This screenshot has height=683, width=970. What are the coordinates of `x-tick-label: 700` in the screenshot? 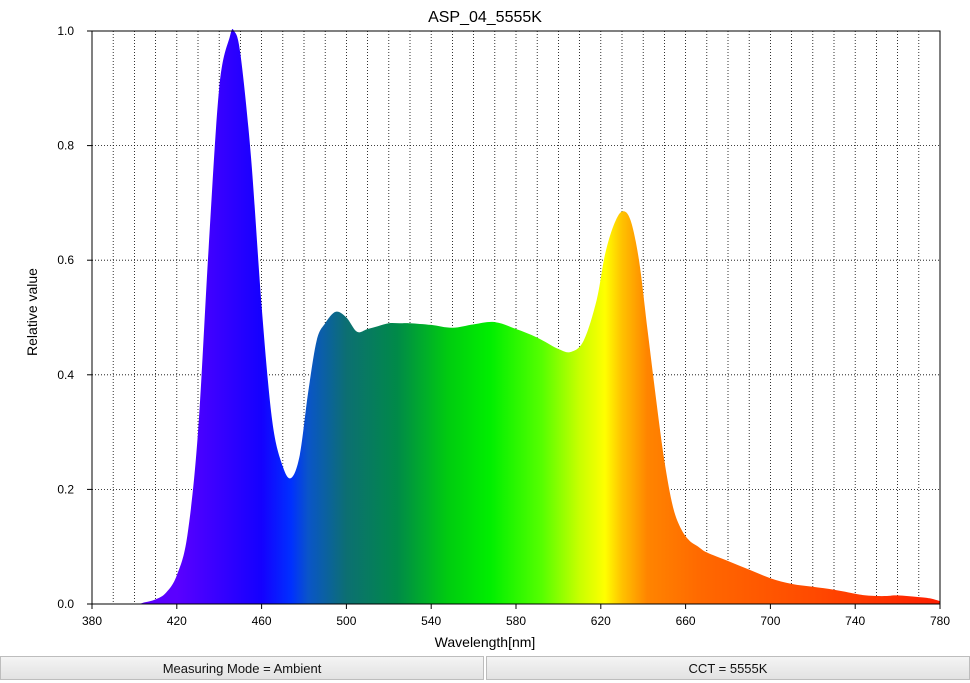 It's located at (770, 621).